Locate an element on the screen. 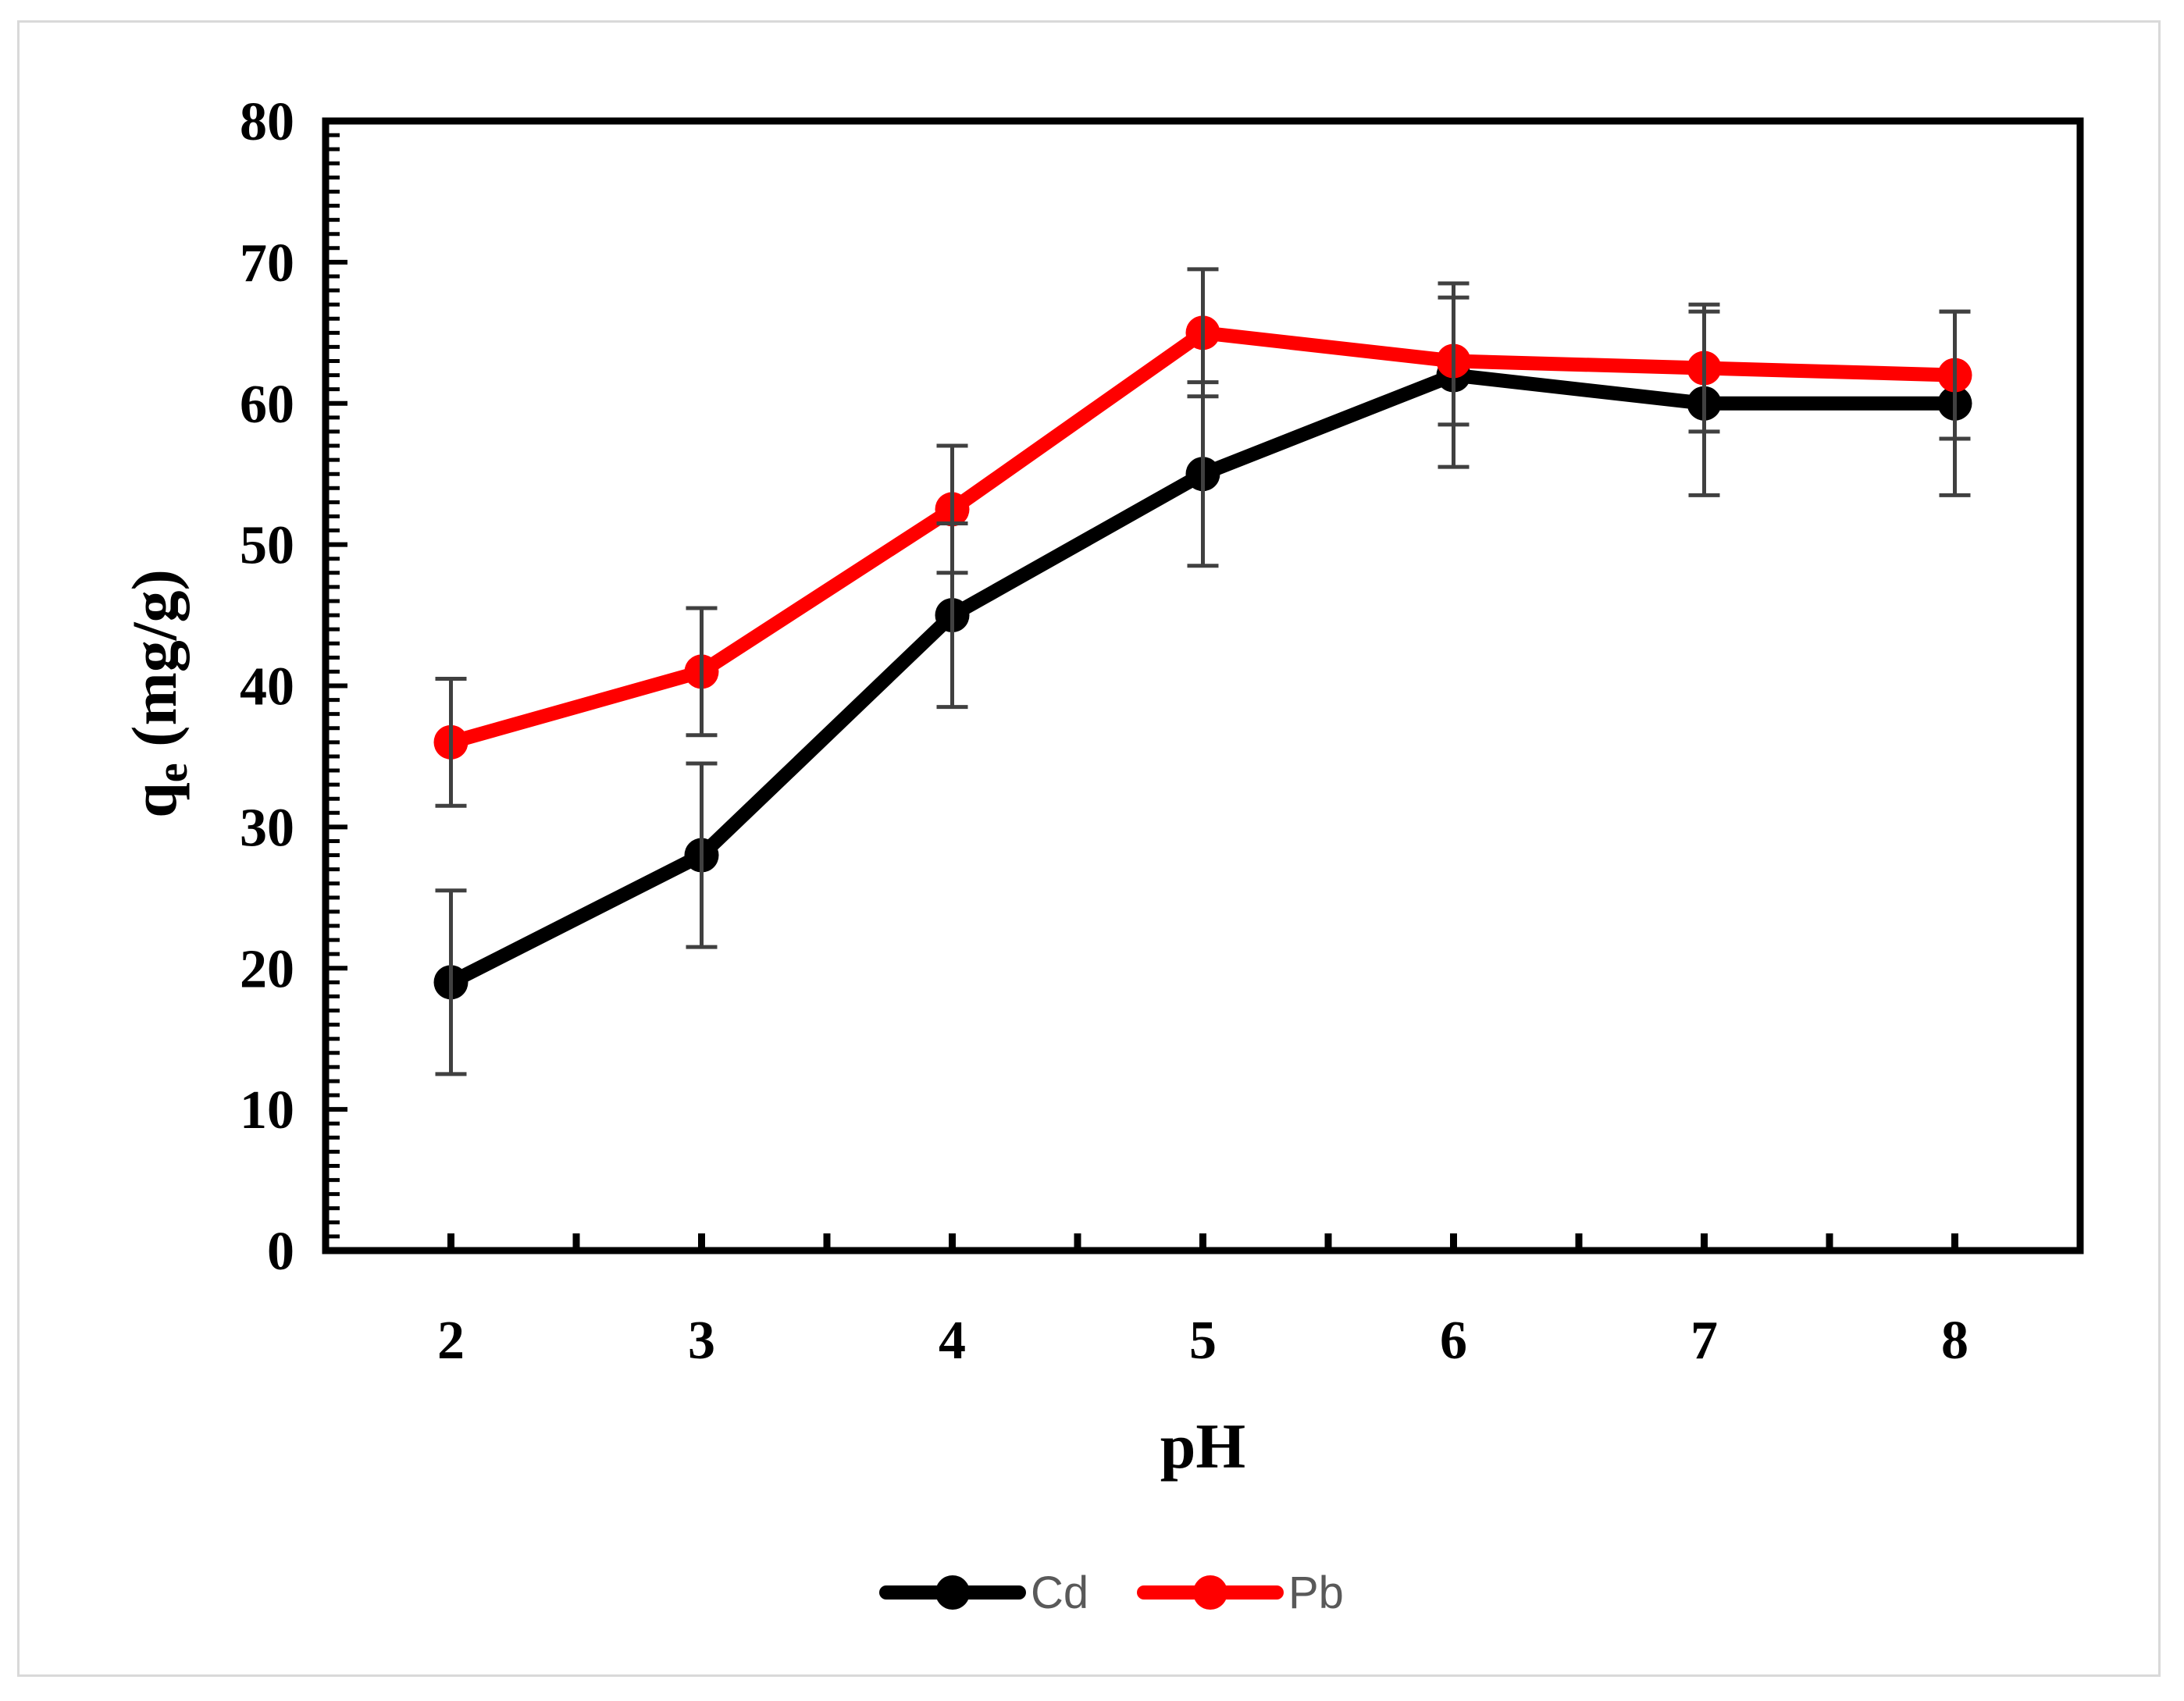  x-tick-label: 7 is located at coordinates (1704, 1341).